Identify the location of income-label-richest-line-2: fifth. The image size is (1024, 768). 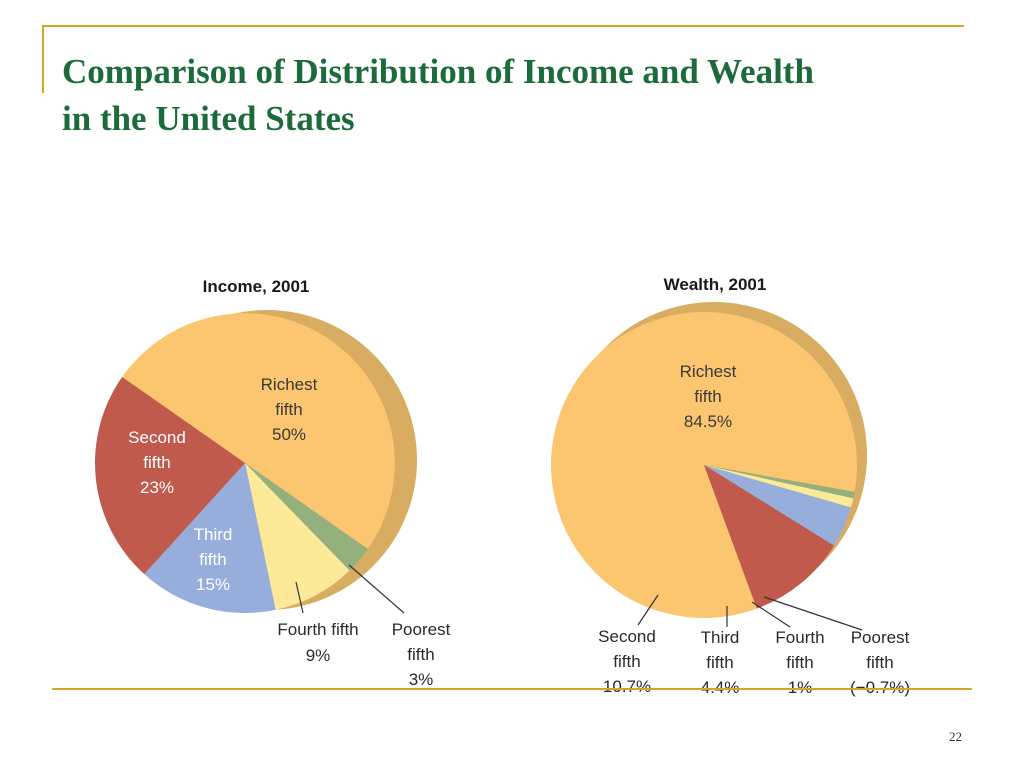
(288, 409).